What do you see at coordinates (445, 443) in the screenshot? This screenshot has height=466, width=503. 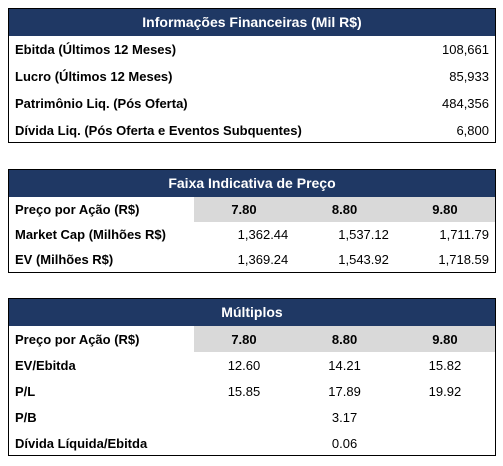 I see `net-debt-empty-high` at bounding box center [445, 443].